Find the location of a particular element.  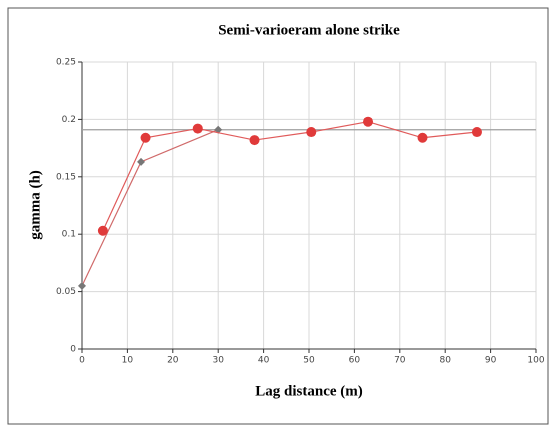

y-tick-label: 0.15 is located at coordinates (66, 177).